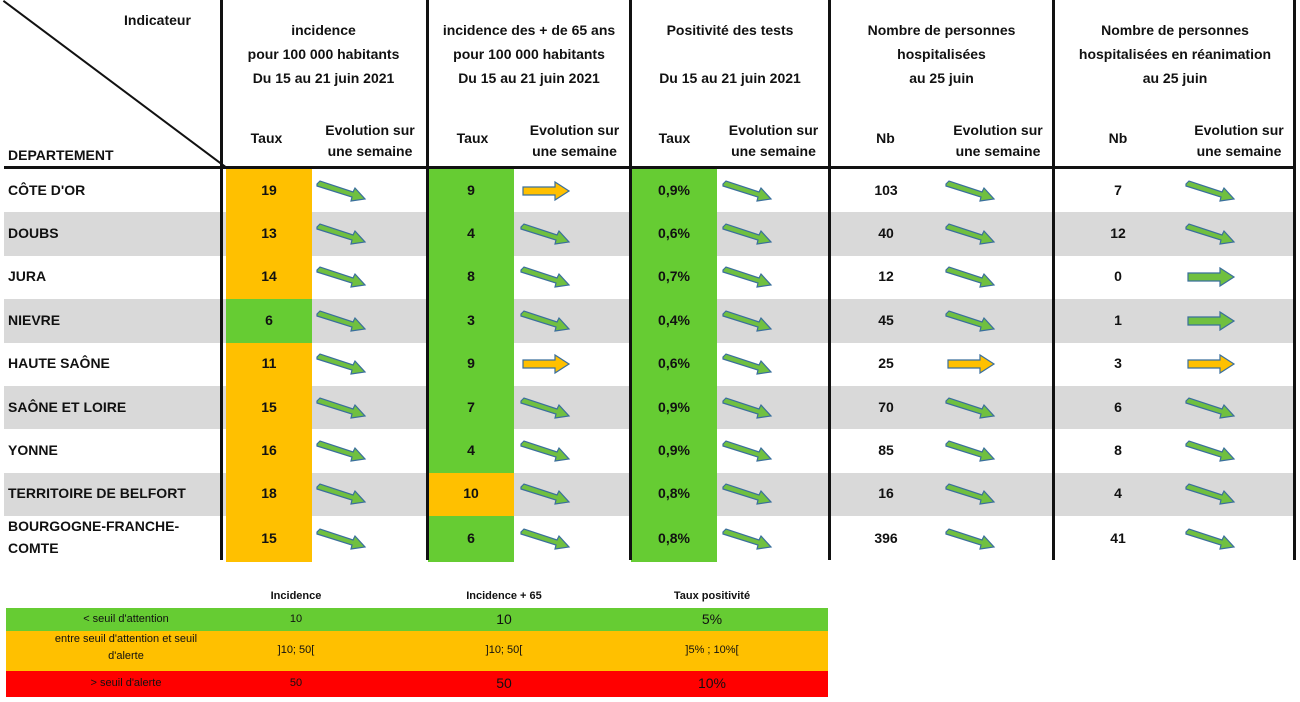 This screenshot has width=1300, height=702. What do you see at coordinates (1211, 320) in the screenshot?
I see `trend-flat-arrow-icon` at bounding box center [1211, 320].